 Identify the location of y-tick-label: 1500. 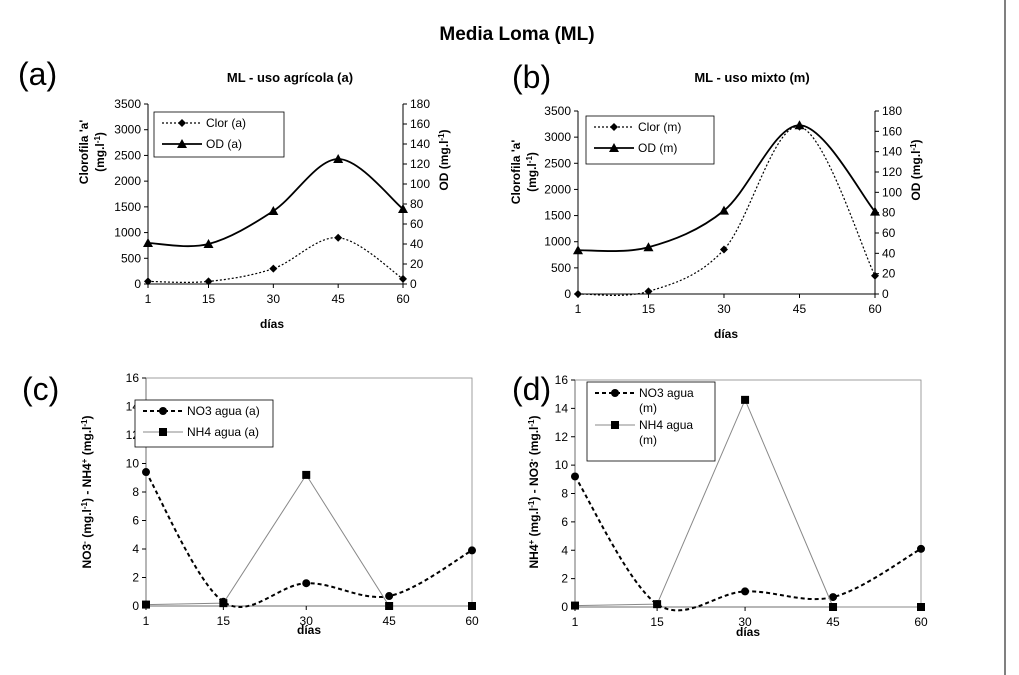
(127, 207).